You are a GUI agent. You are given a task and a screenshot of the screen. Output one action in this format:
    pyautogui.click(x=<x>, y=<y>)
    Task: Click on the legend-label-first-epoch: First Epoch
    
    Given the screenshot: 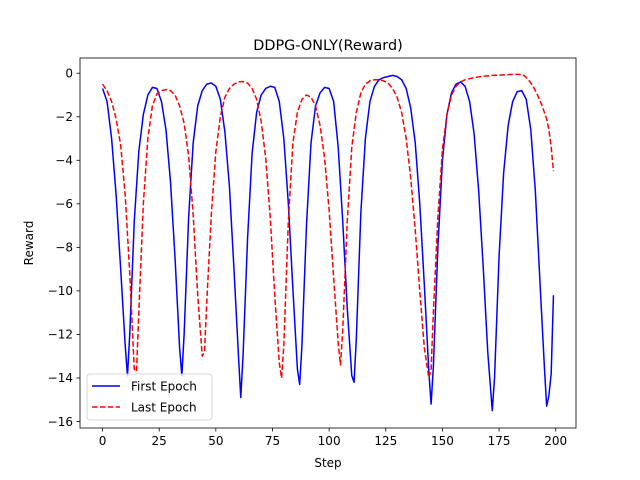 What is the action you would take?
    pyautogui.click(x=164, y=387)
    